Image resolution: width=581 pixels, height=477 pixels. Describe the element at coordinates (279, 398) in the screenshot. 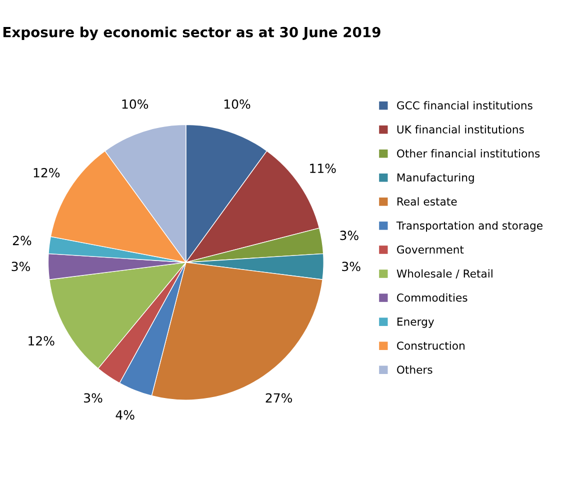

I see `data-label: 27%` at that location.